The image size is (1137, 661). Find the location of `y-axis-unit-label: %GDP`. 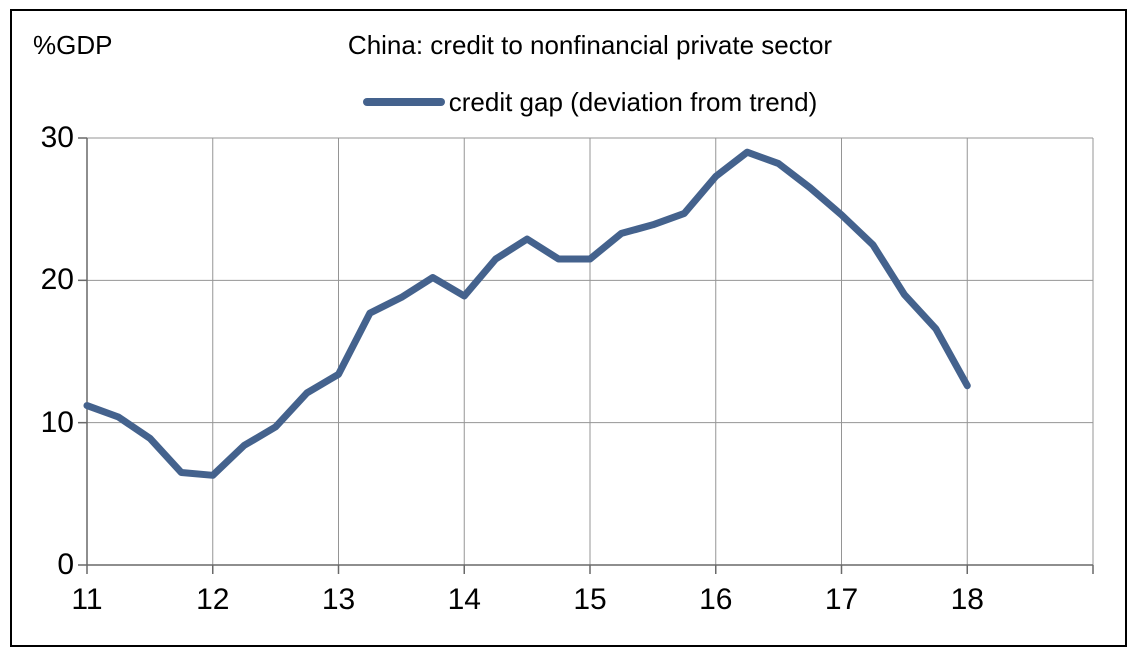

y-axis-unit-label: %GDP is located at coordinates (73, 45).